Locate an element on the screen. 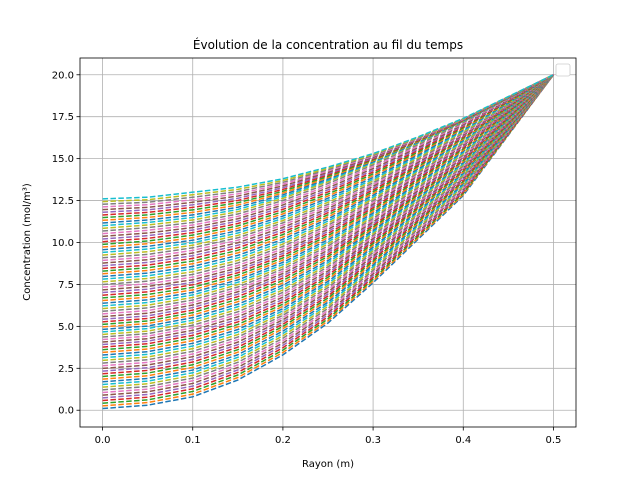 This screenshot has width=640, height=480. y-tick-label: 12.5 is located at coordinates (63, 201).